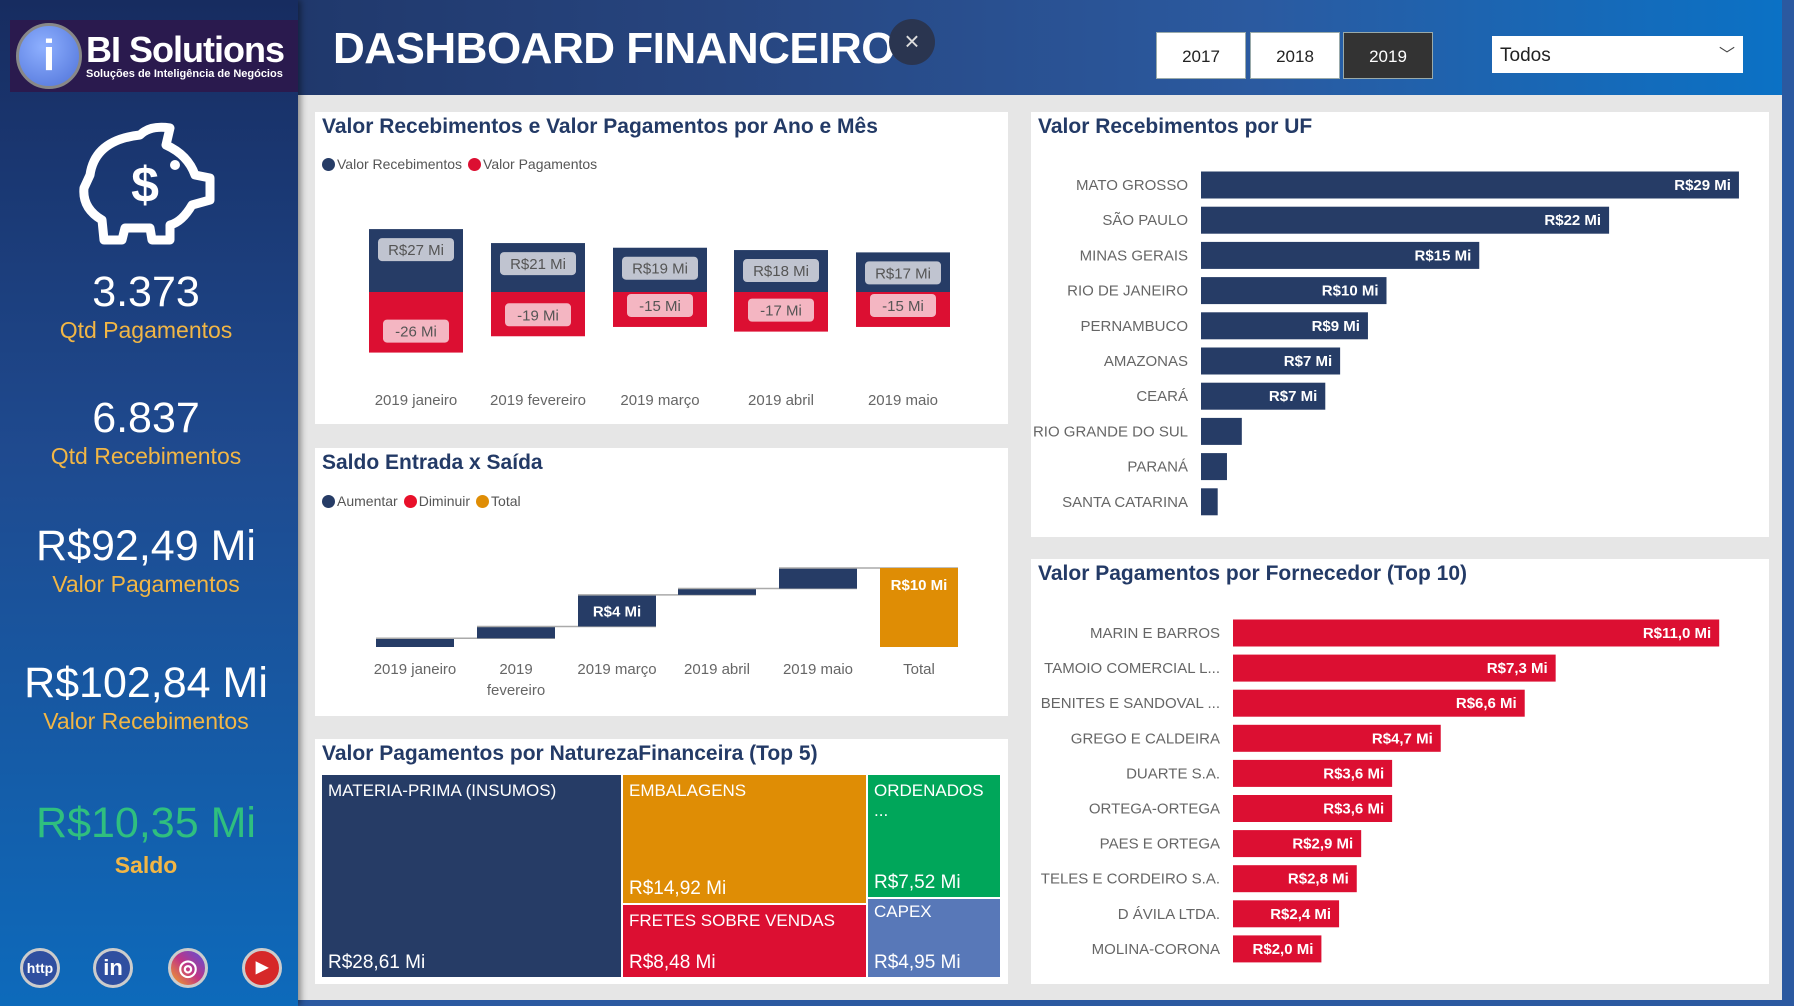 This screenshot has height=1006, width=1794. I want to click on legend-item-aumentar: Aumentar, so click(360, 501).